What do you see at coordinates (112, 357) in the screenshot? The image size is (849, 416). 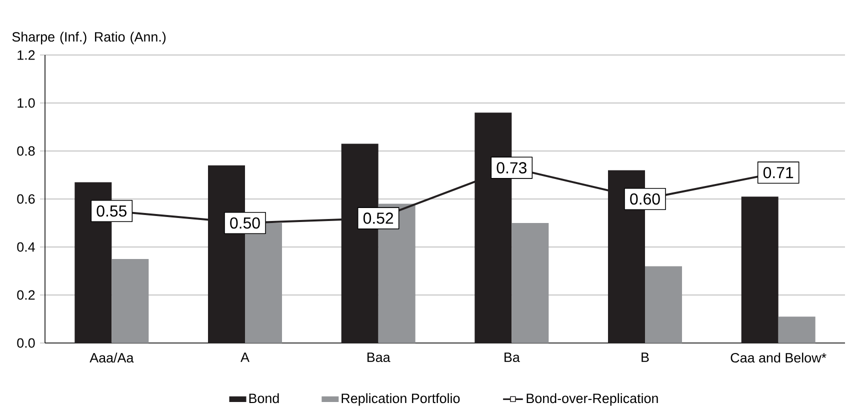 I see `x-tick-label: Aaa/Aa` at bounding box center [112, 357].